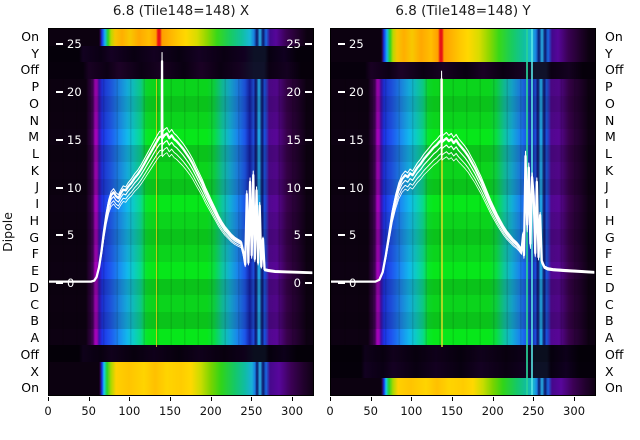 This screenshot has width=640, height=440. Describe the element at coordinates (74, 139) in the screenshot. I see `power-tick-value: 15` at that location.